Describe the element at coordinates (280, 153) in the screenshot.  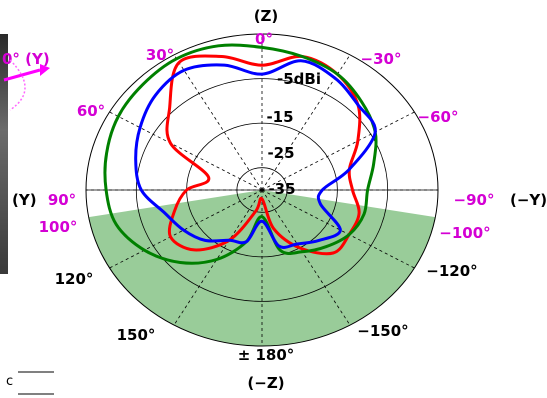
I see `ring-label: -25` at that location.